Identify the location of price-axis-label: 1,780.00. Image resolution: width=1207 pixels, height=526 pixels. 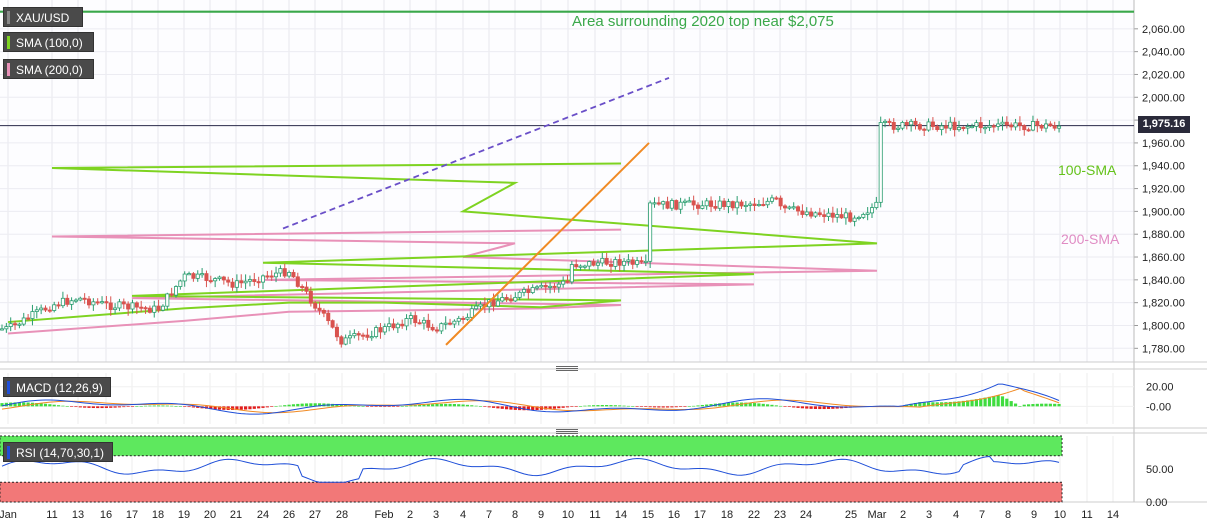
(1163, 349).